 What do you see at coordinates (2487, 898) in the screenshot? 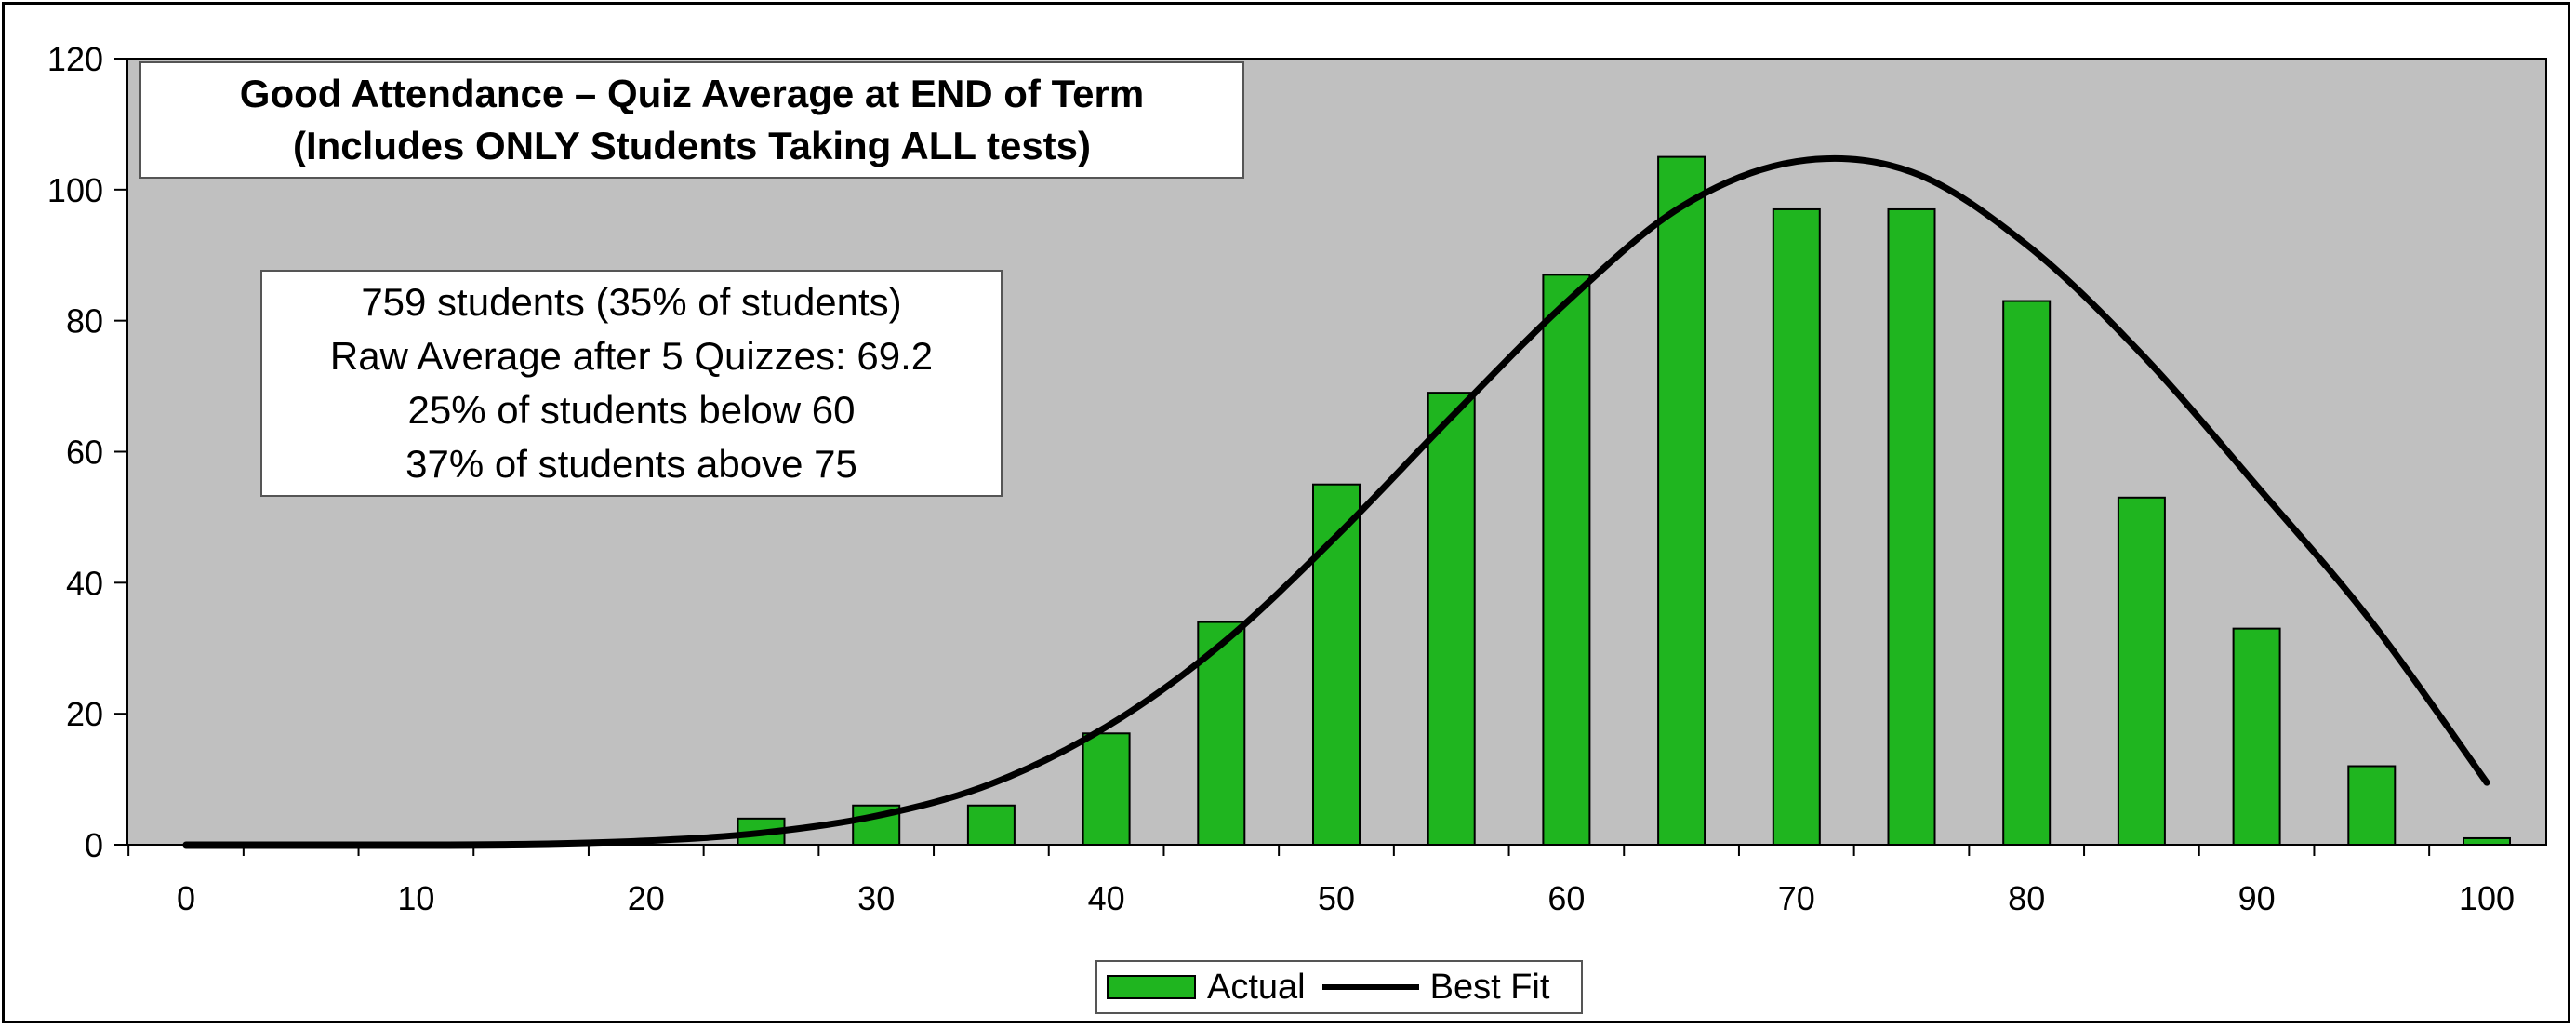
I see `x-tick-label: 100` at bounding box center [2487, 898].